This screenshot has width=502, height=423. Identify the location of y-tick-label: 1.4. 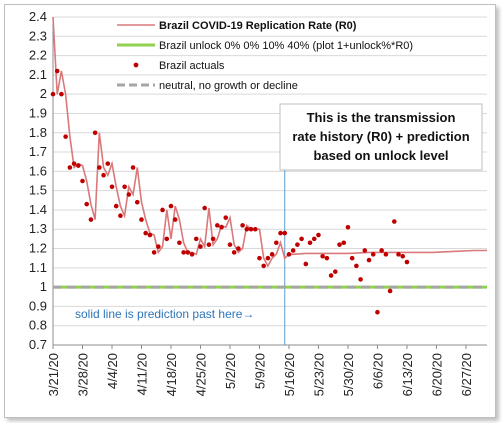
(38, 209).